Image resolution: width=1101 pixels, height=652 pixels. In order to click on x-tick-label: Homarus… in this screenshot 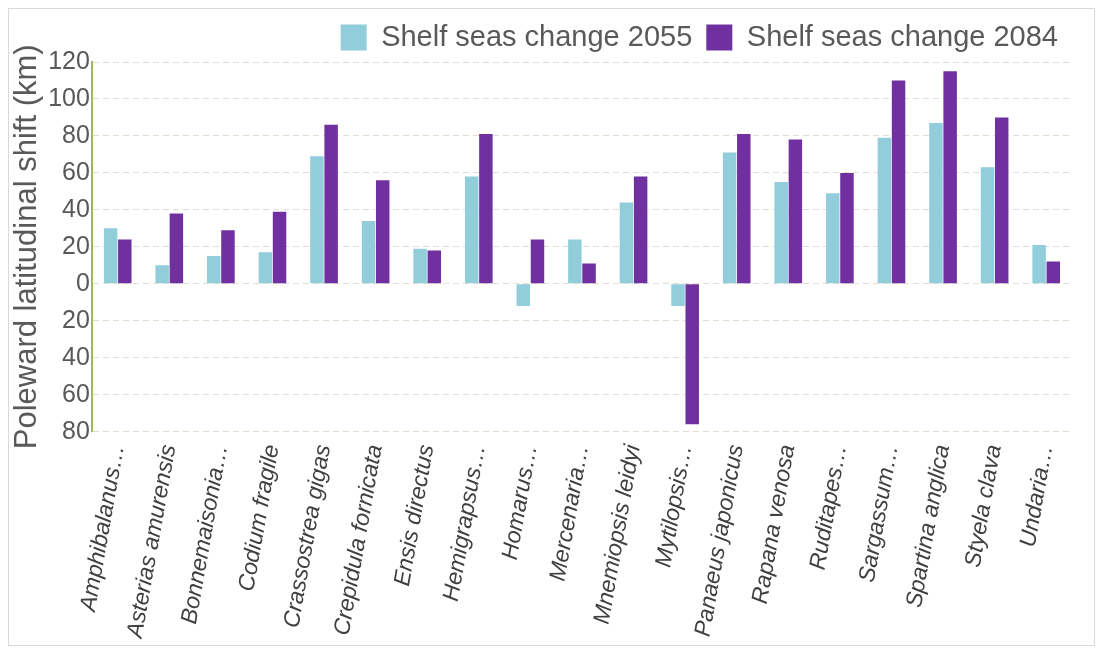, I will do `click(518, 502)`.